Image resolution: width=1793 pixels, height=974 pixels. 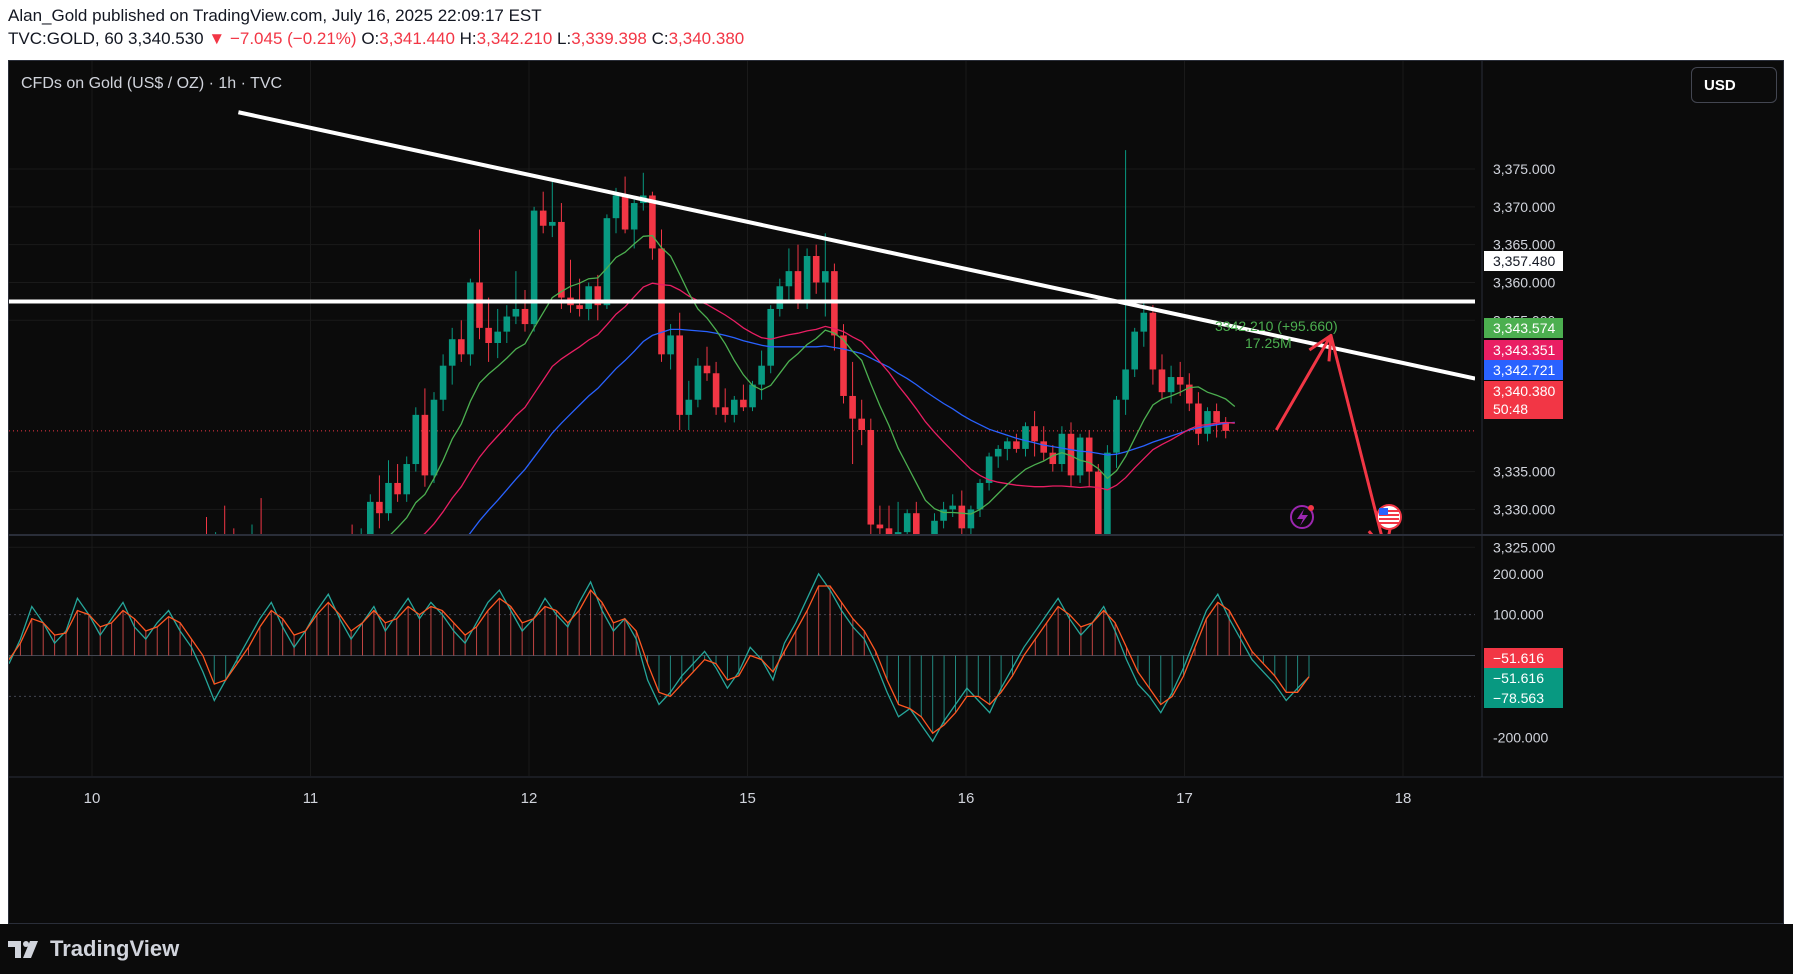 What do you see at coordinates (1329, 433) in the screenshot?
I see `projection-arrow` at bounding box center [1329, 433].